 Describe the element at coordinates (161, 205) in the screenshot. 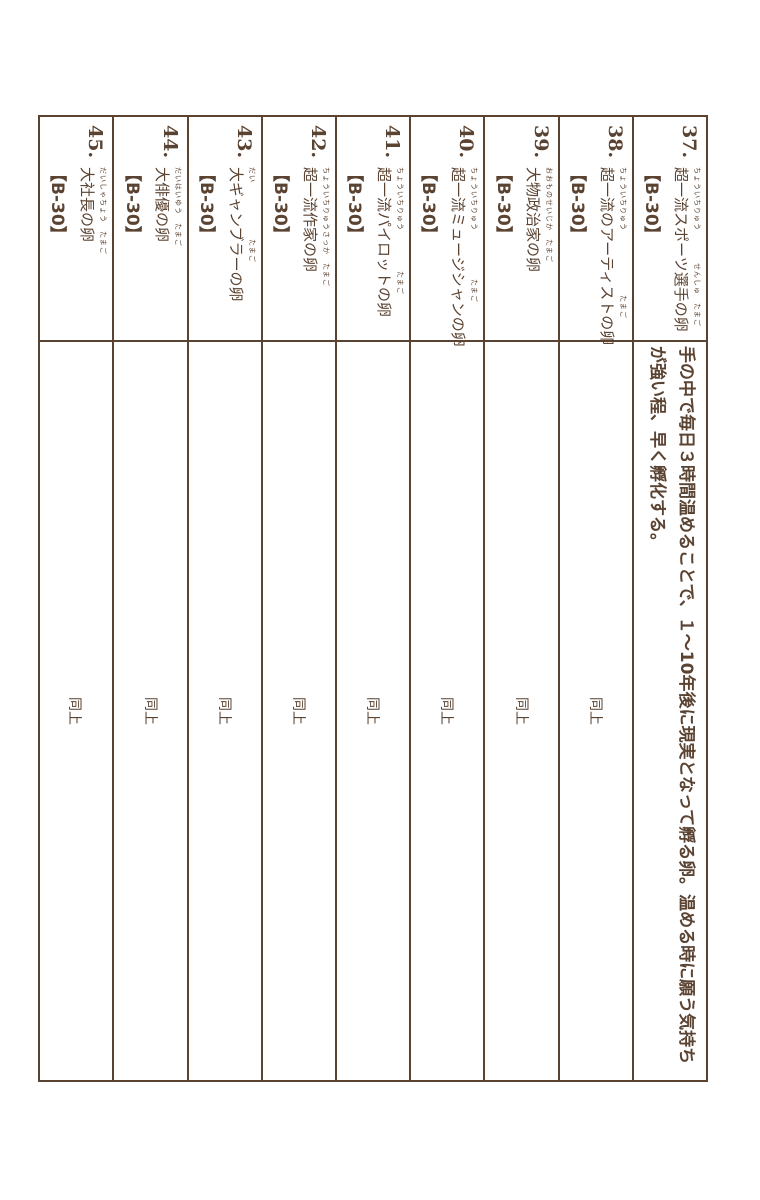

I see `item-title: 大俳優の卵` at that location.